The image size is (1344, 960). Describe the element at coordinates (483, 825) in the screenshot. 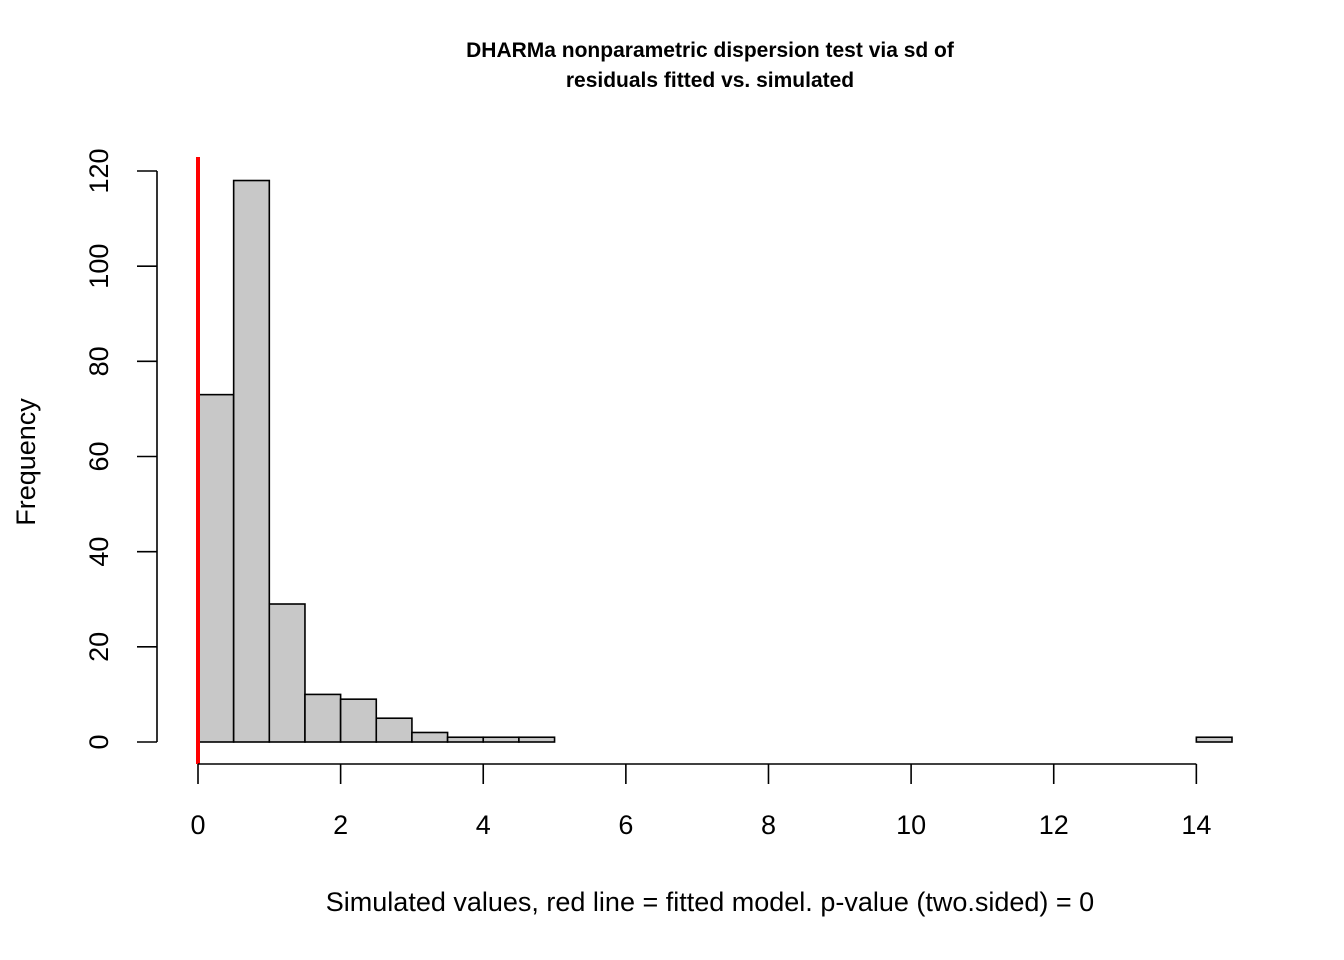

I see `x-tick-label: 4` at that location.